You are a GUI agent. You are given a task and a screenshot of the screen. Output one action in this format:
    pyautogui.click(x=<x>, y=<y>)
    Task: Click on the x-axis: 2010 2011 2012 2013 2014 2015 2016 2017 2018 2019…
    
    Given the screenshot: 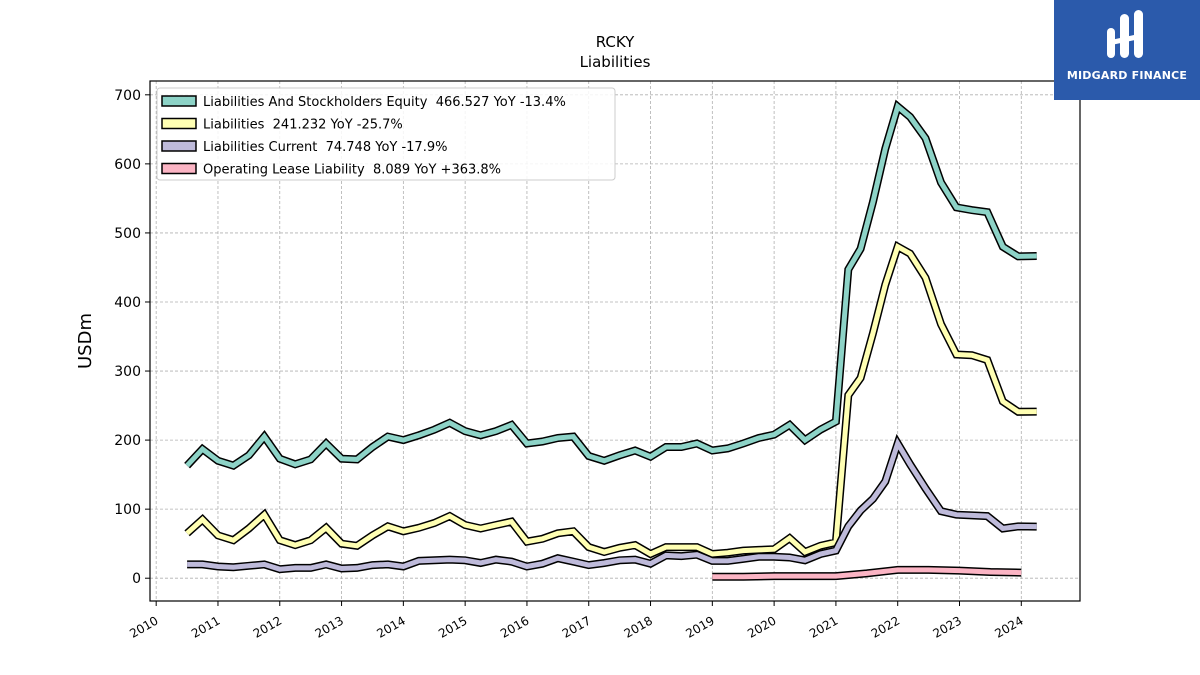 What is the action you would take?
    pyautogui.click(x=576, y=621)
    